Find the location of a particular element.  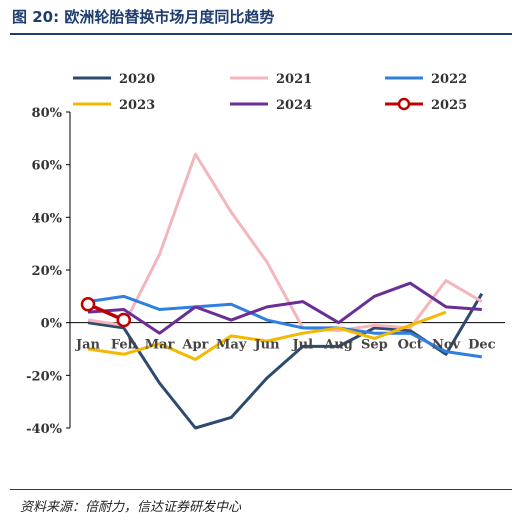

y-tick-label: 80% is located at coordinates (47, 113).